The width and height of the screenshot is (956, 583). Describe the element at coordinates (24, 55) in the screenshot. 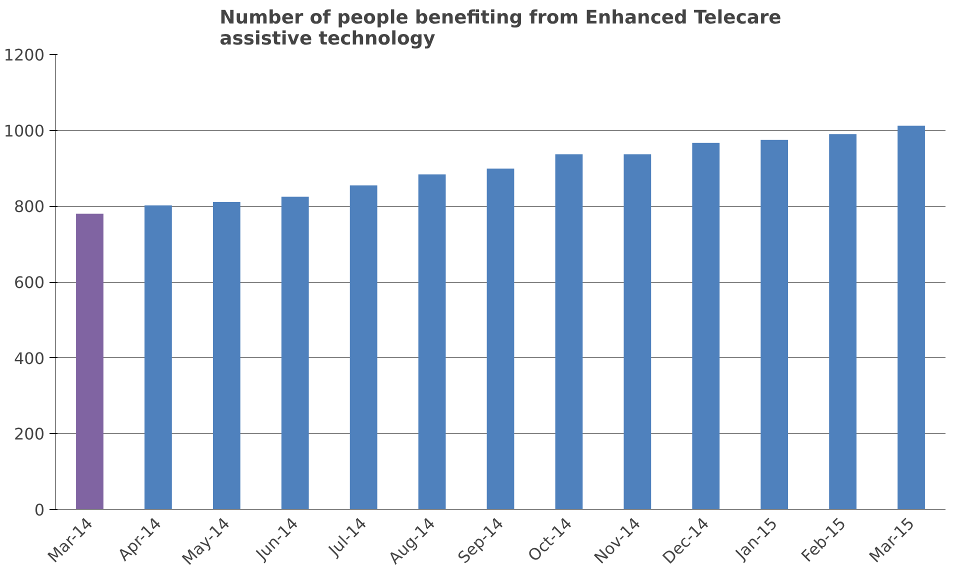

I see `y-tick-label: 1200` at that location.